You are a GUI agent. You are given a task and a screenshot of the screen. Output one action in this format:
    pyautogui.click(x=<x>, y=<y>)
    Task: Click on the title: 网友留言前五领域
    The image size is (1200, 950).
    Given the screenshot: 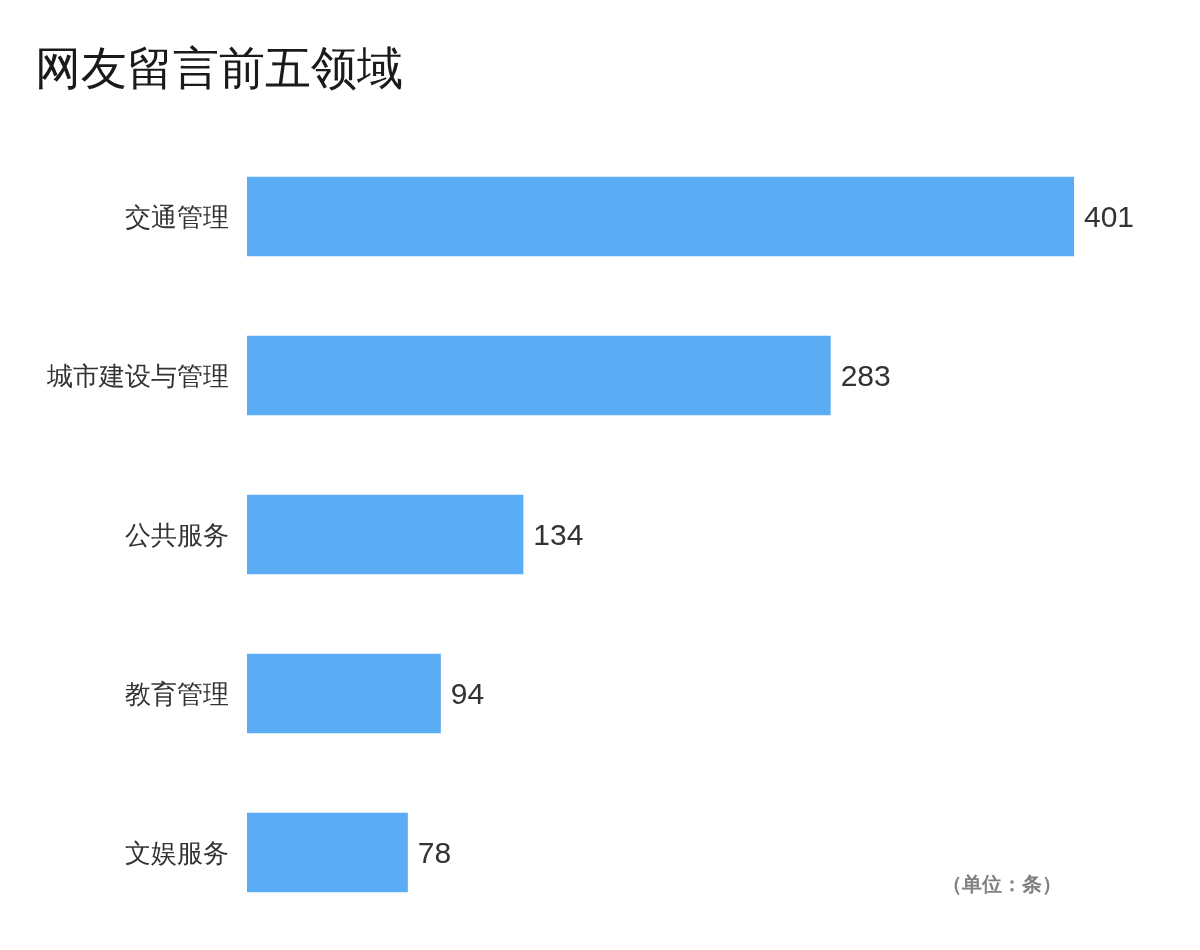 What is the action you would take?
    pyautogui.click(x=219, y=68)
    